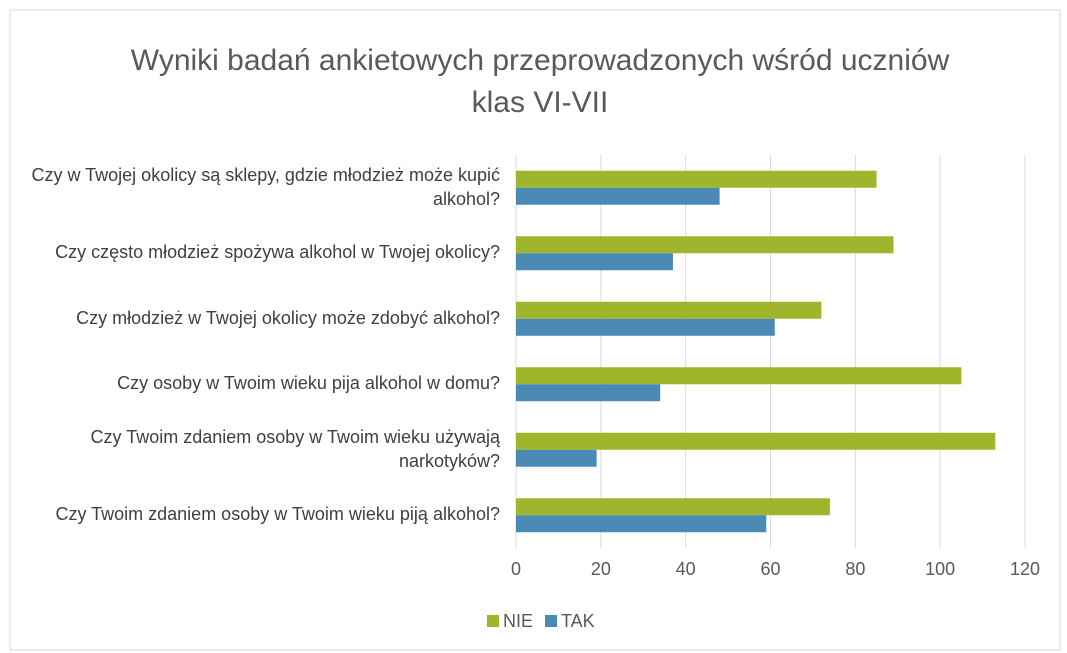 This screenshot has height=653, width=1067. Describe the element at coordinates (686, 569) in the screenshot. I see `x-tick-label: 40` at that location.